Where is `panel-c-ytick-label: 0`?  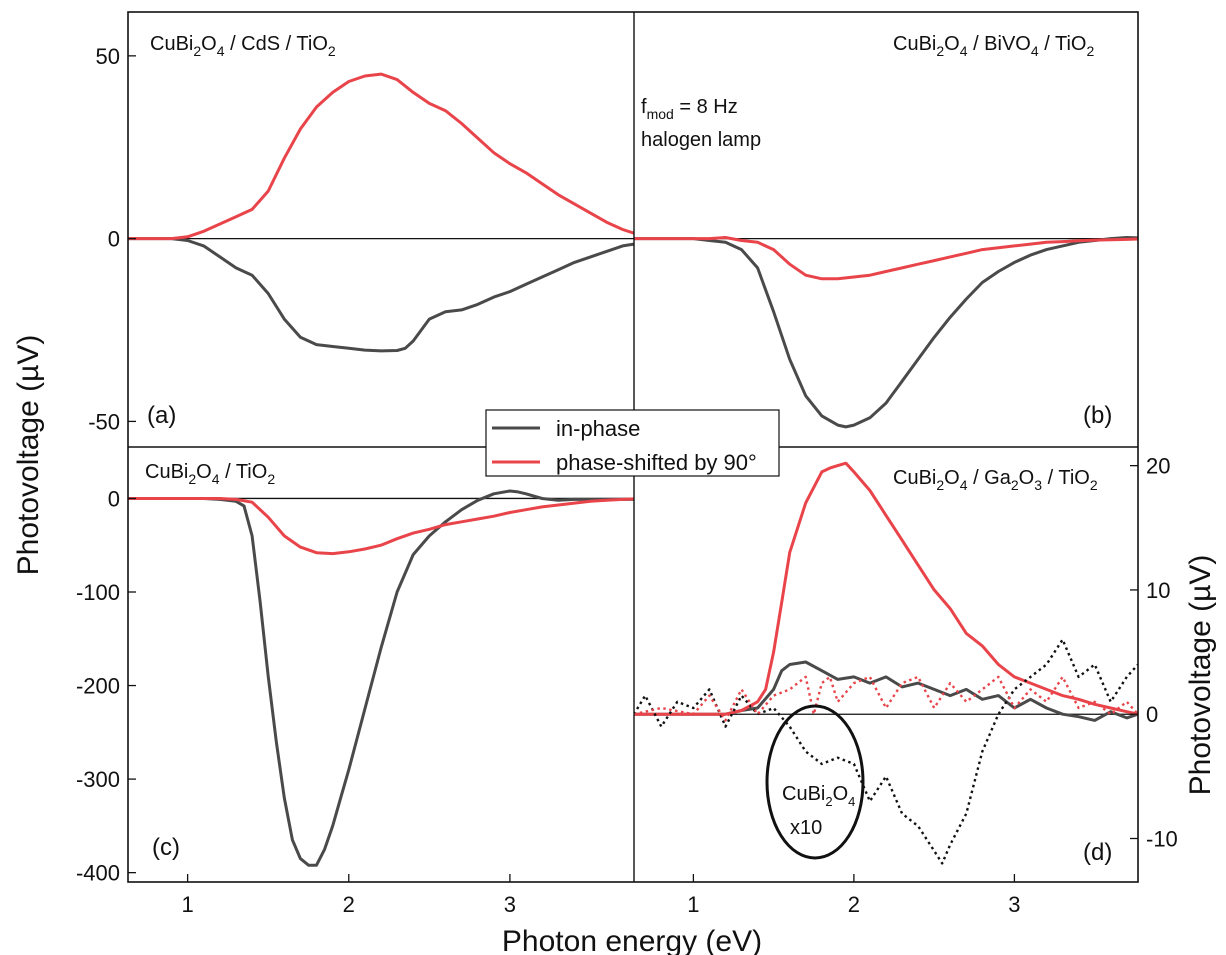
panel-c-ytick-label: 0 is located at coordinates (114, 498).